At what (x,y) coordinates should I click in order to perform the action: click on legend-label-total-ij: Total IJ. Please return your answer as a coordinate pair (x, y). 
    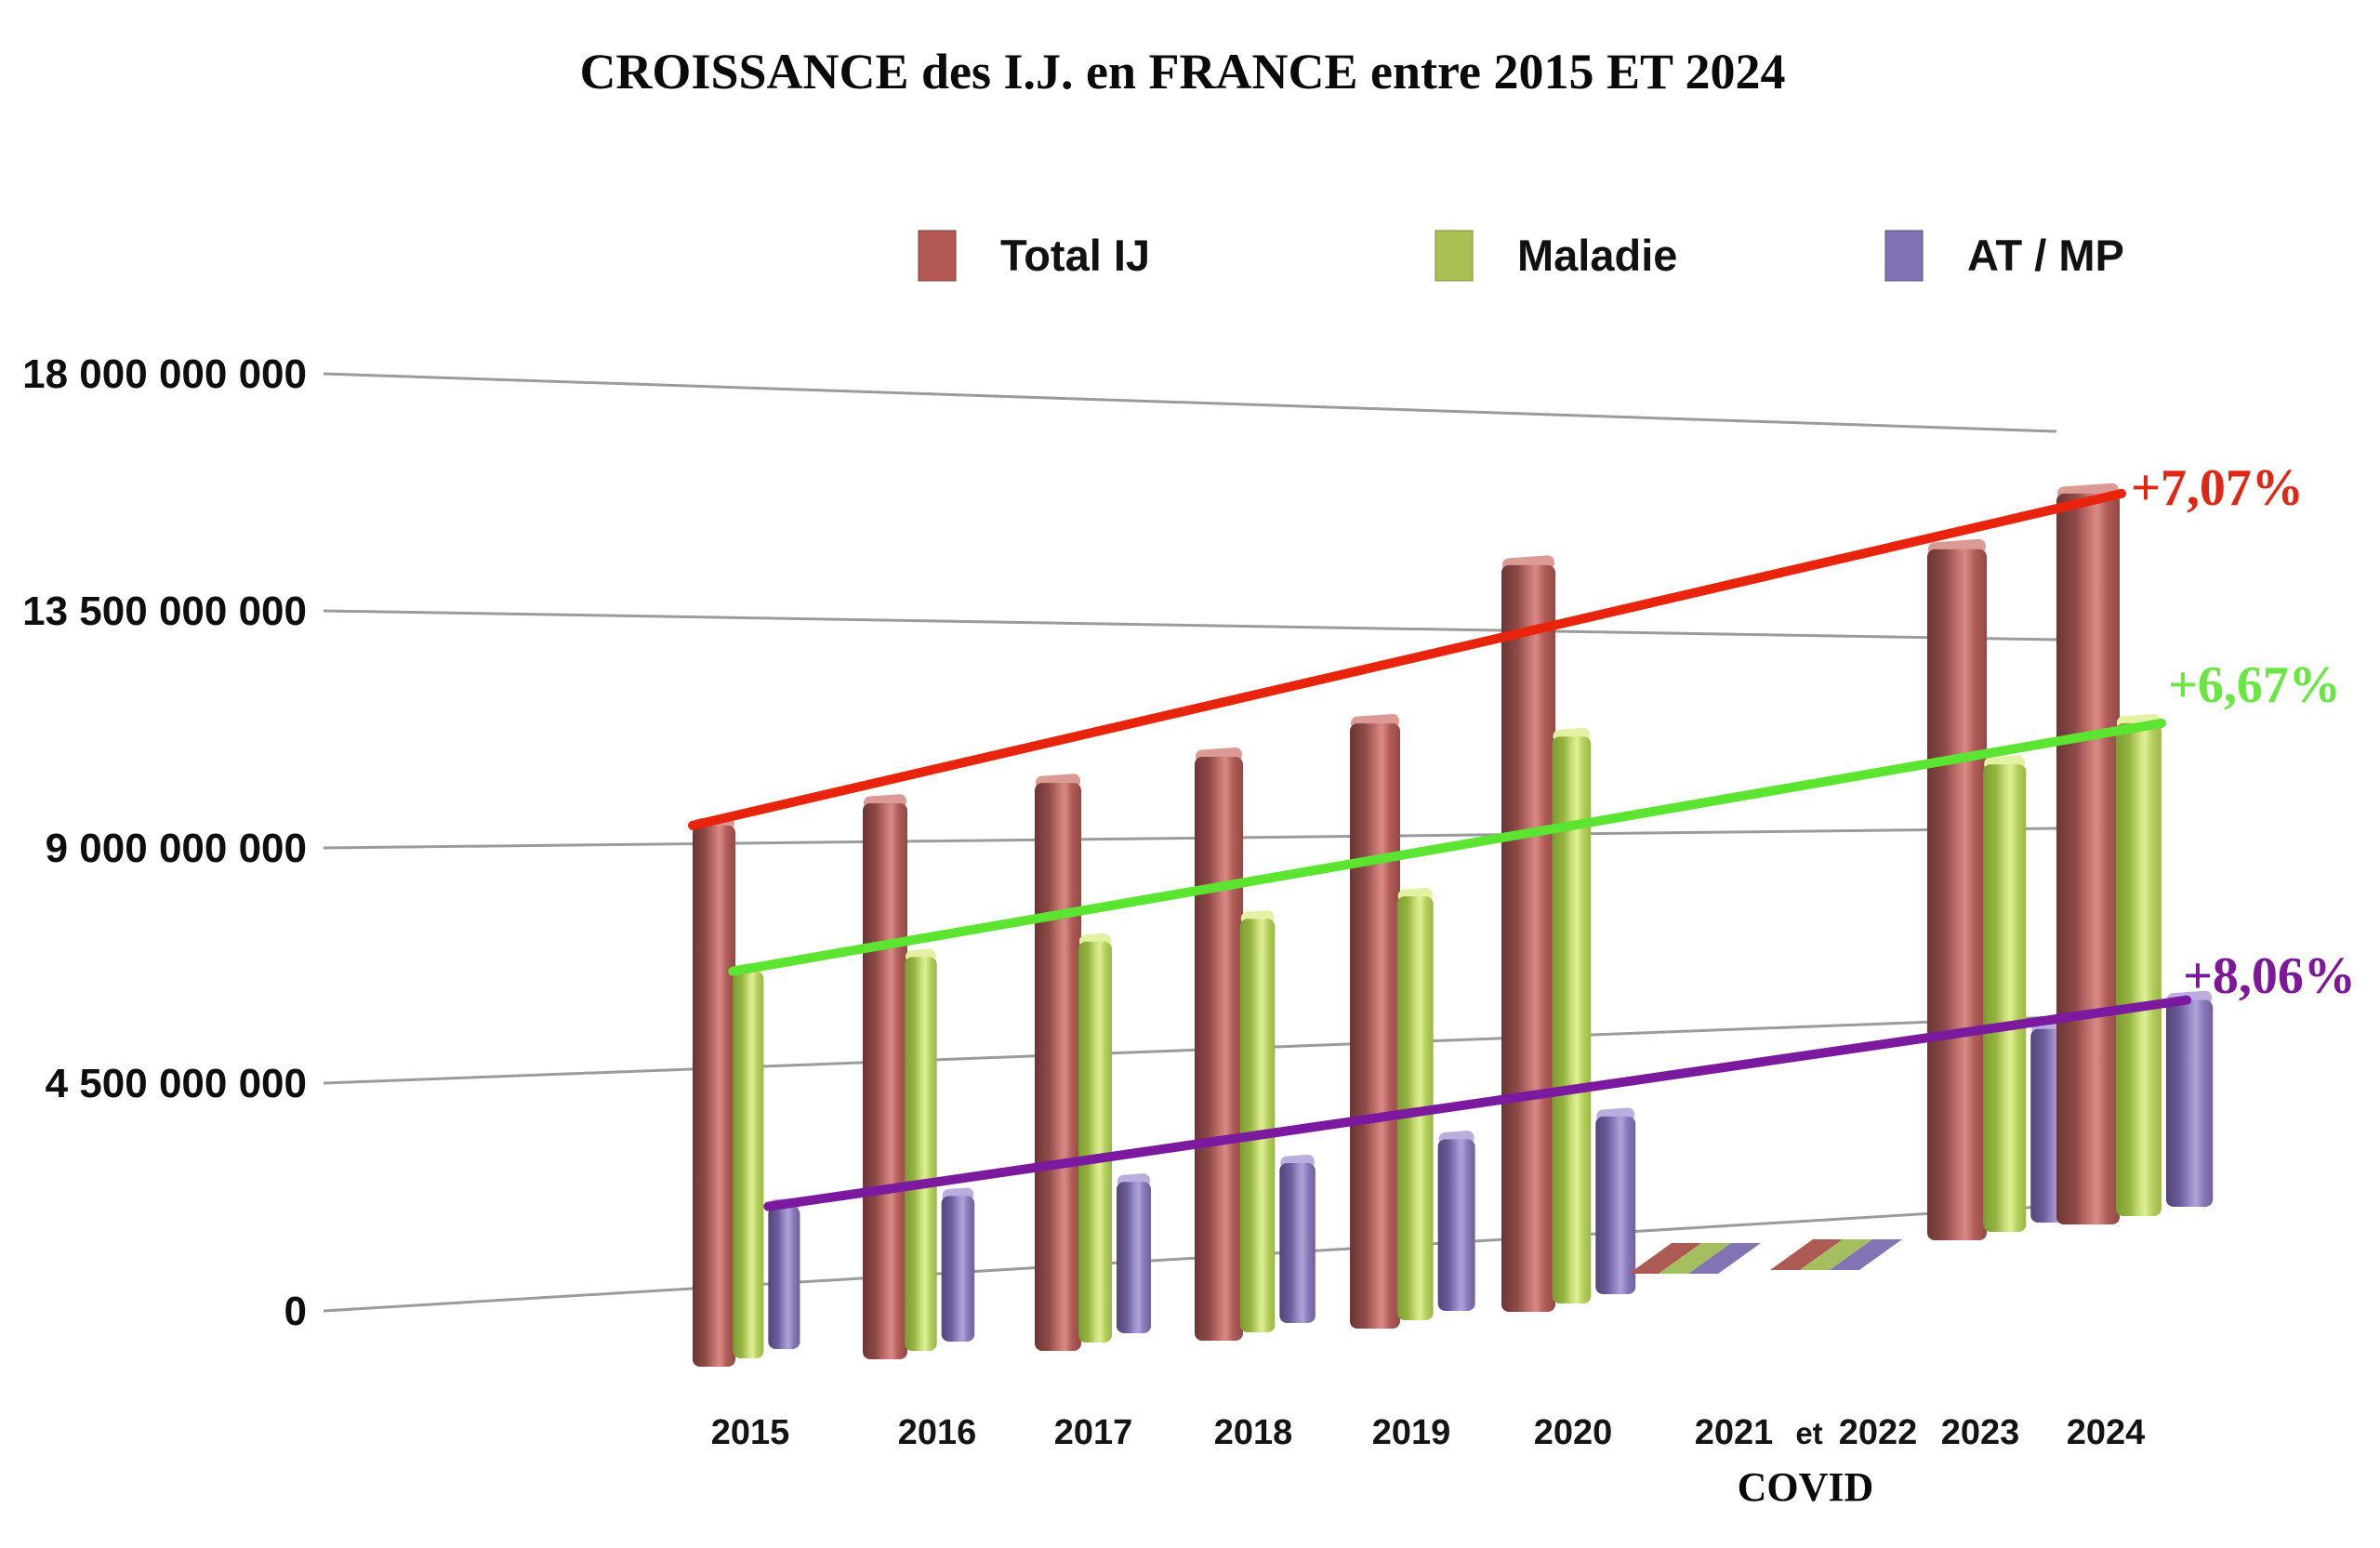
    Looking at the image, I should click on (1075, 255).